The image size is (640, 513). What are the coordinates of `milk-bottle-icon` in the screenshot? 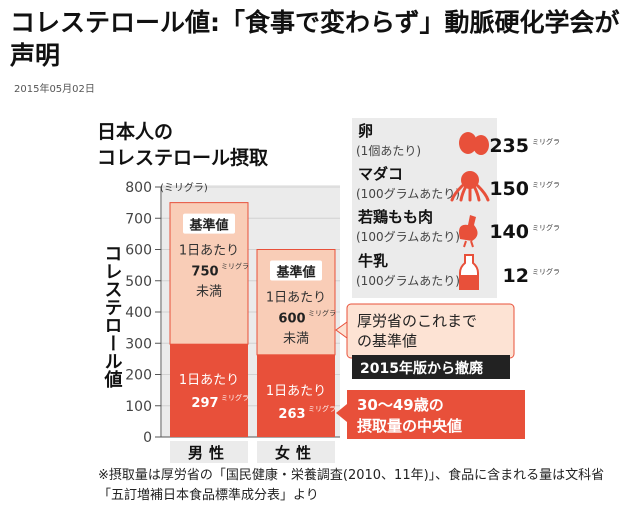 It's located at (469, 272).